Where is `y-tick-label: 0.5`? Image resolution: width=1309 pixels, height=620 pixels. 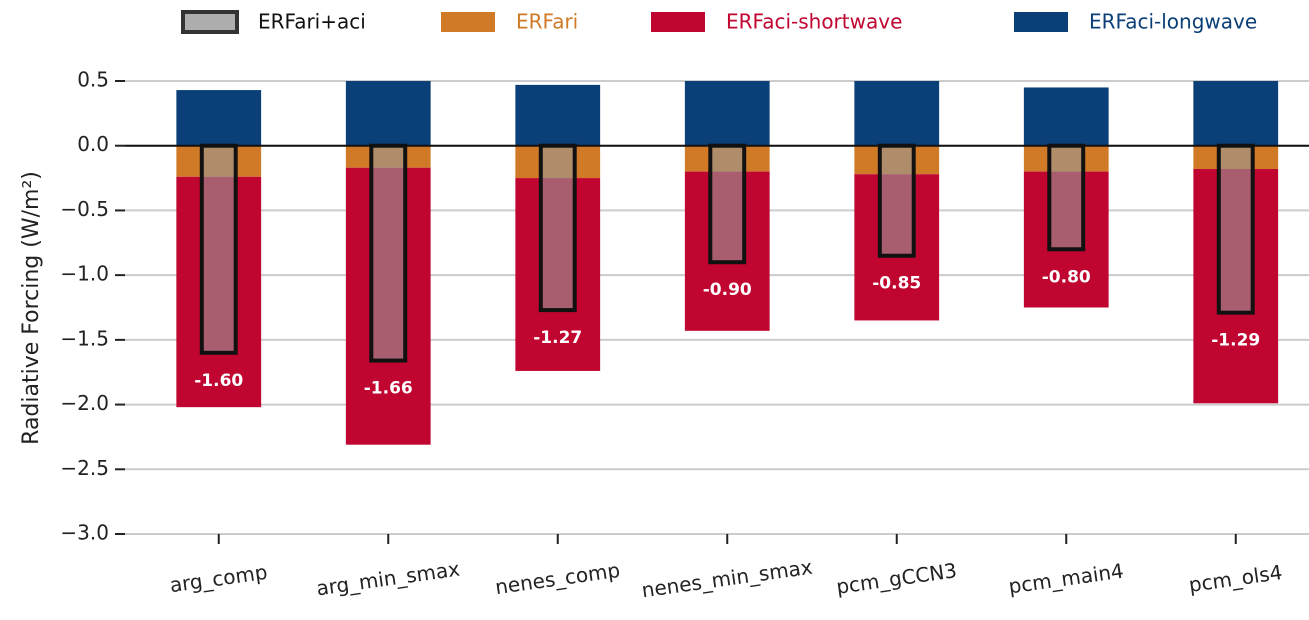
y-tick-label: 0.5 is located at coordinates (93, 80).